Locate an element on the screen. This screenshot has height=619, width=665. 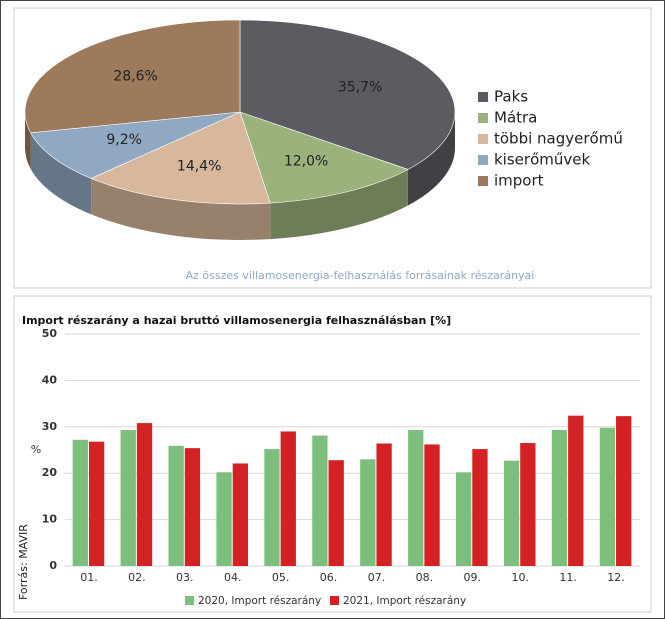
x-tick-label: 04. is located at coordinates (233, 577).